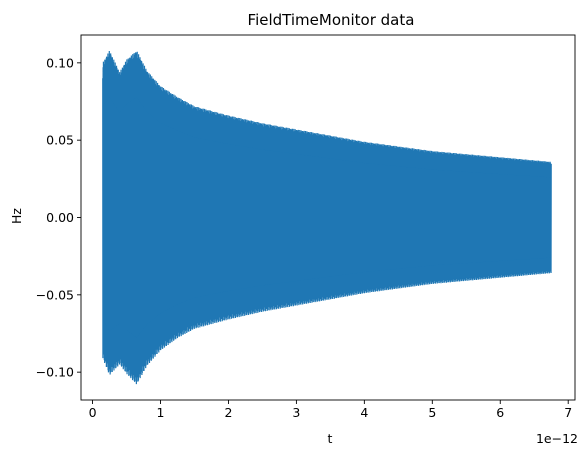  Describe the element at coordinates (557, 438) in the screenshot. I see `x-offset-label: 1e−12` at that location.